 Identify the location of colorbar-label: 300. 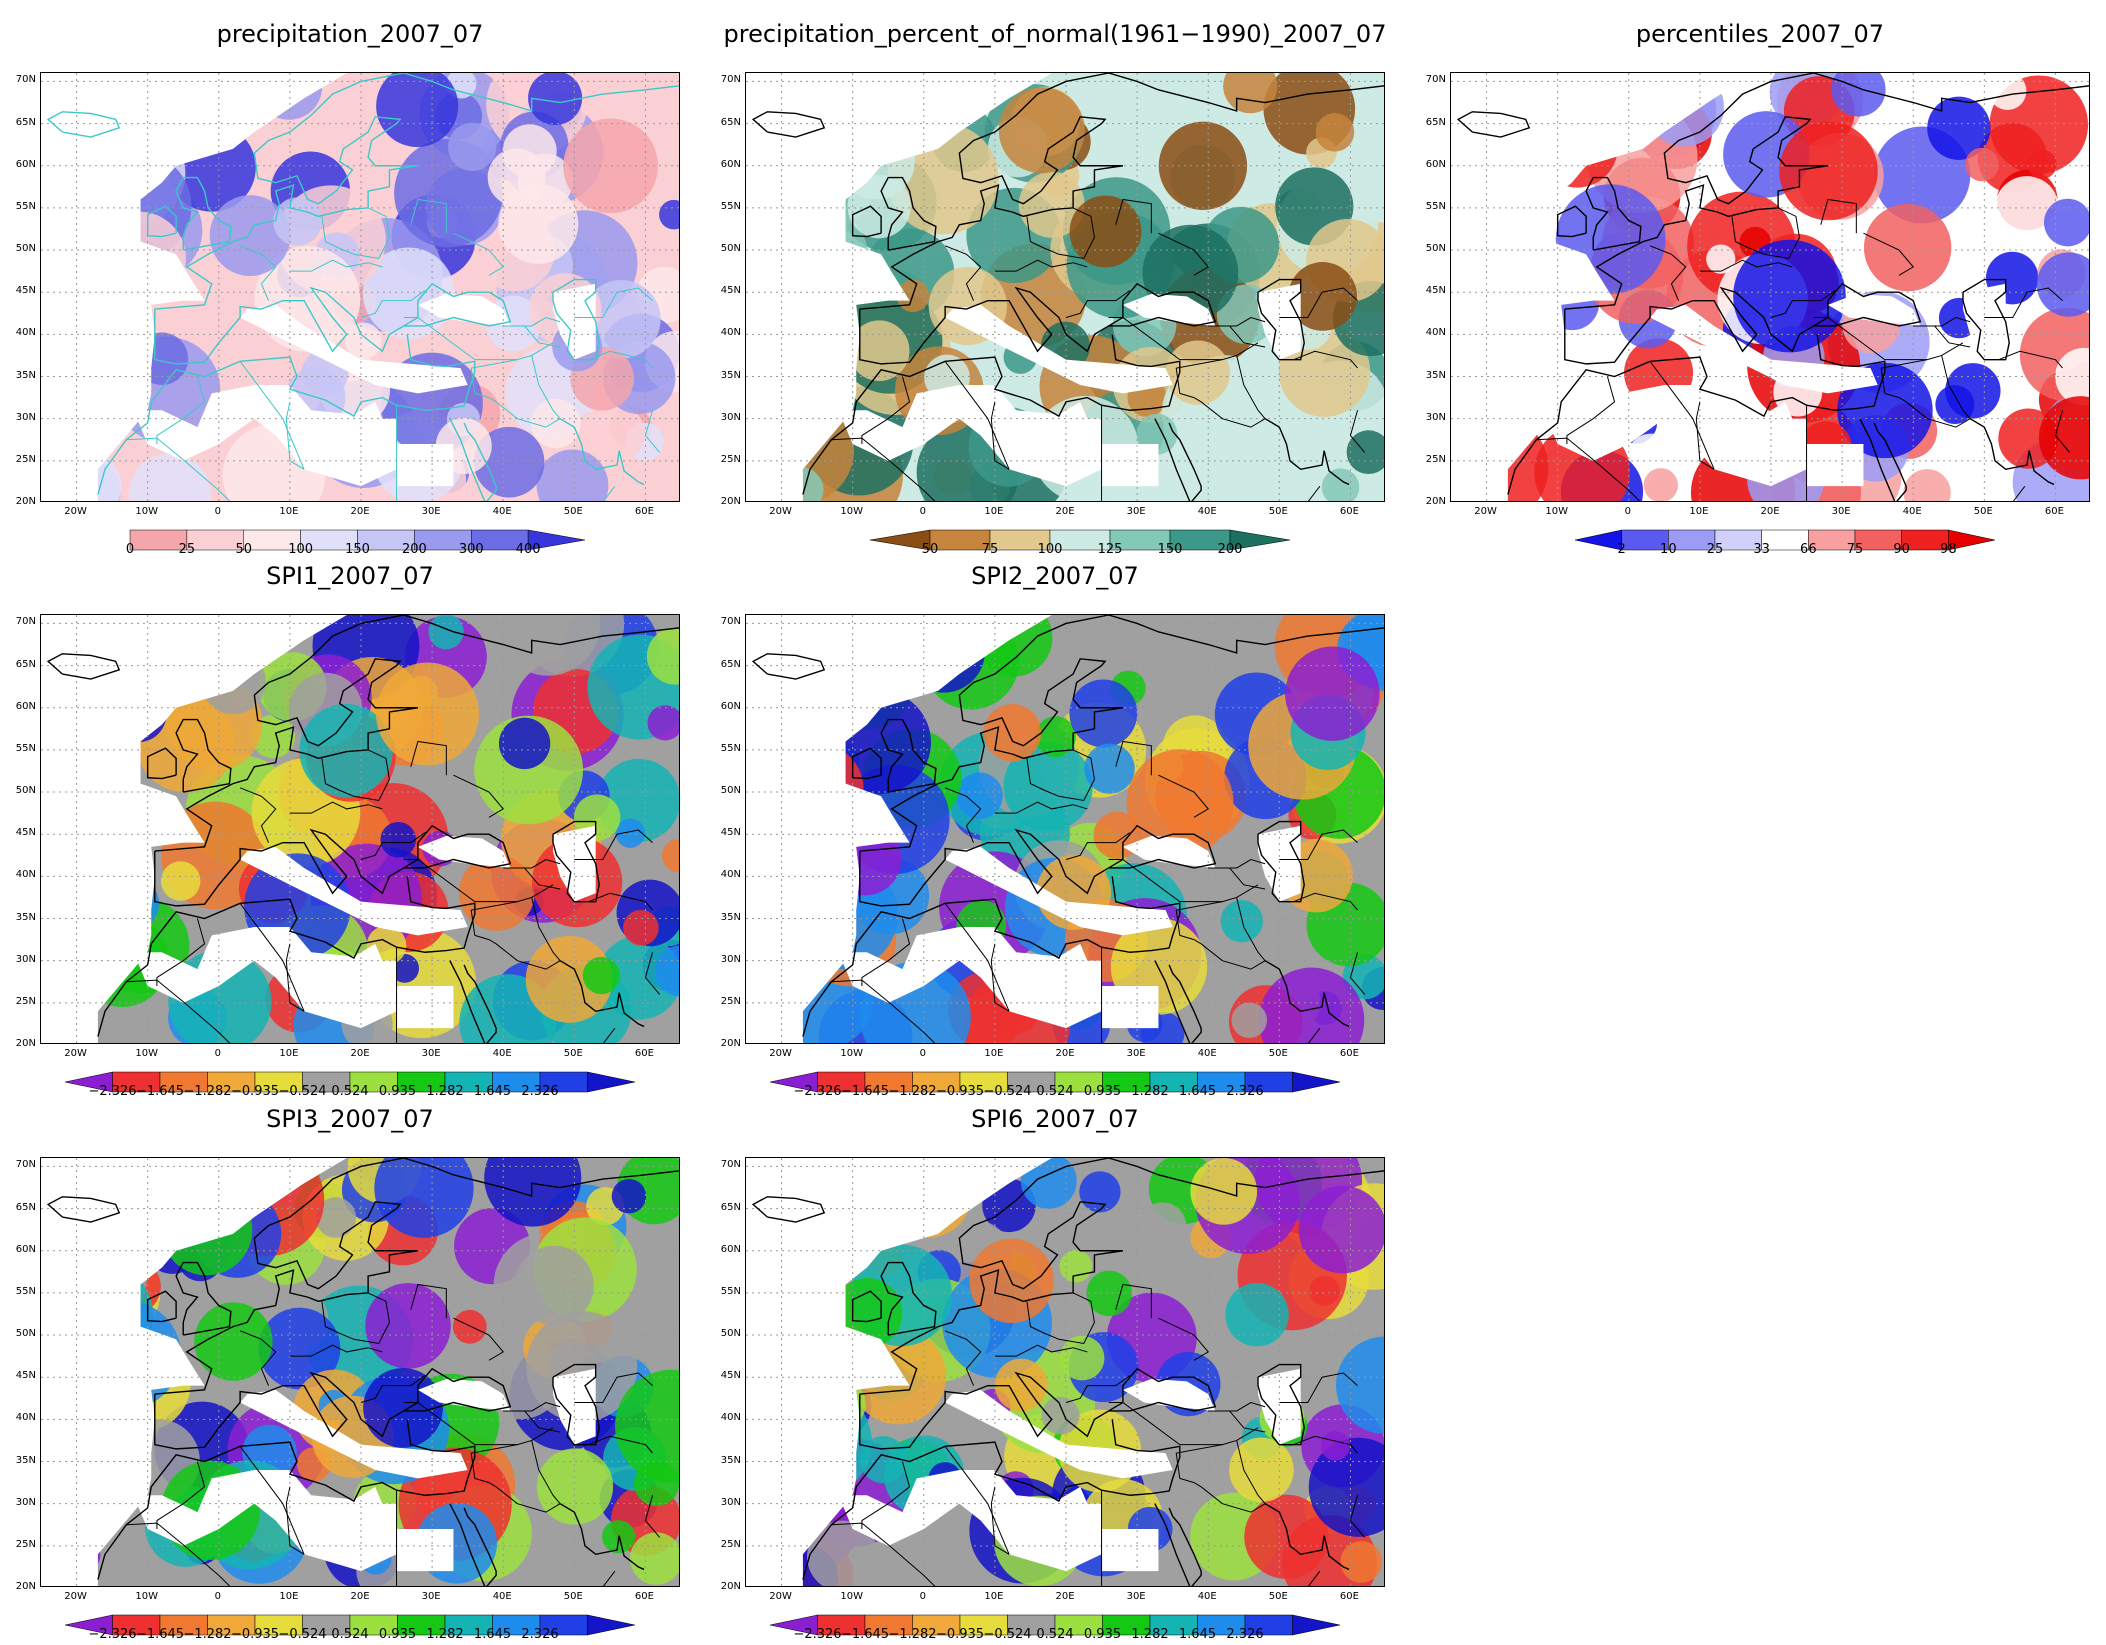
(471, 549).